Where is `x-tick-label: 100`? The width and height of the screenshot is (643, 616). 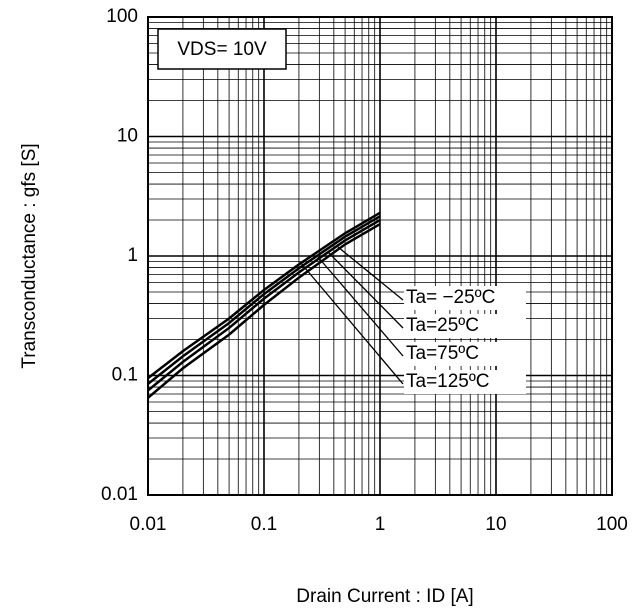 x-tick-label: 100 is located at coordinates (612, 524).